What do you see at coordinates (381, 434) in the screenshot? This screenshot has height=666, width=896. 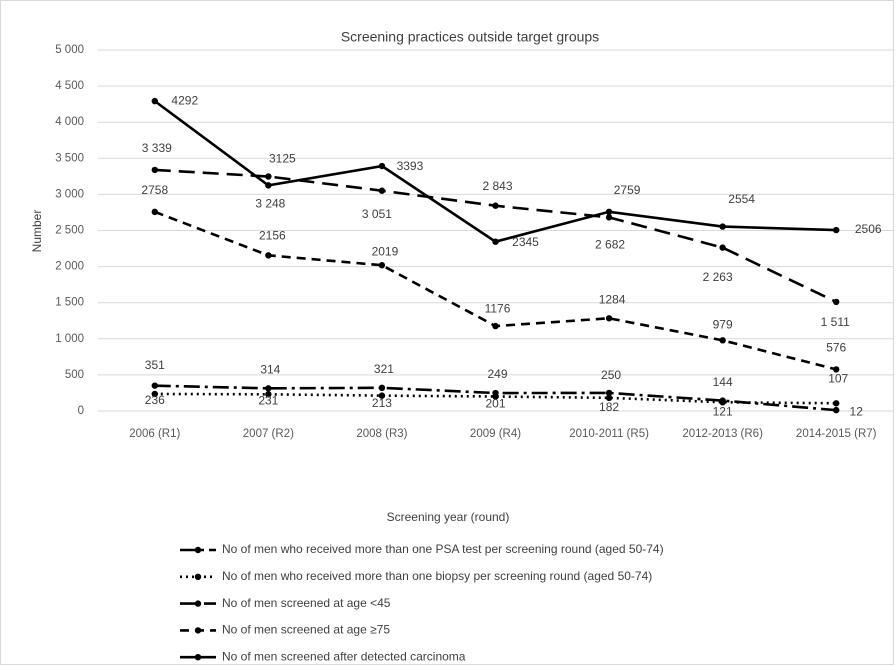 I see `x-tick-label: 2008 (R3)` at bounding box center [381, 434].